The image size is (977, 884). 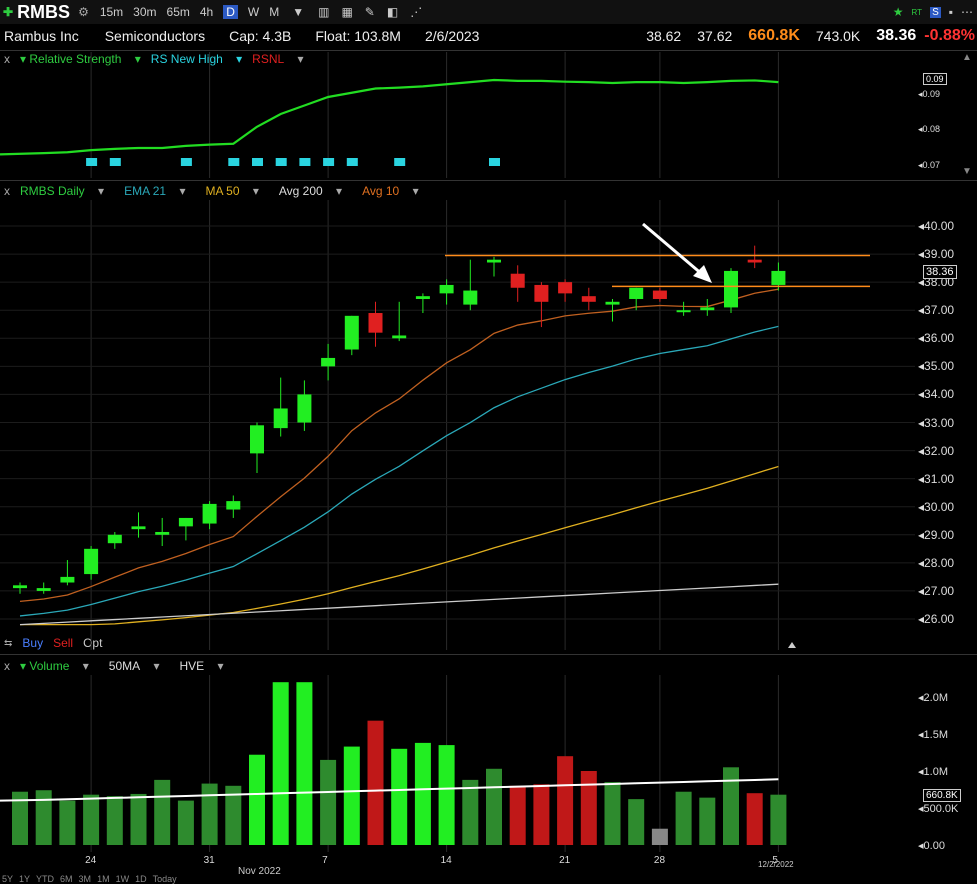 What do you see at coordinates (7, 59) in the screenshot?
I see `rs-close-icon: x` at bounding box center [7, 59].